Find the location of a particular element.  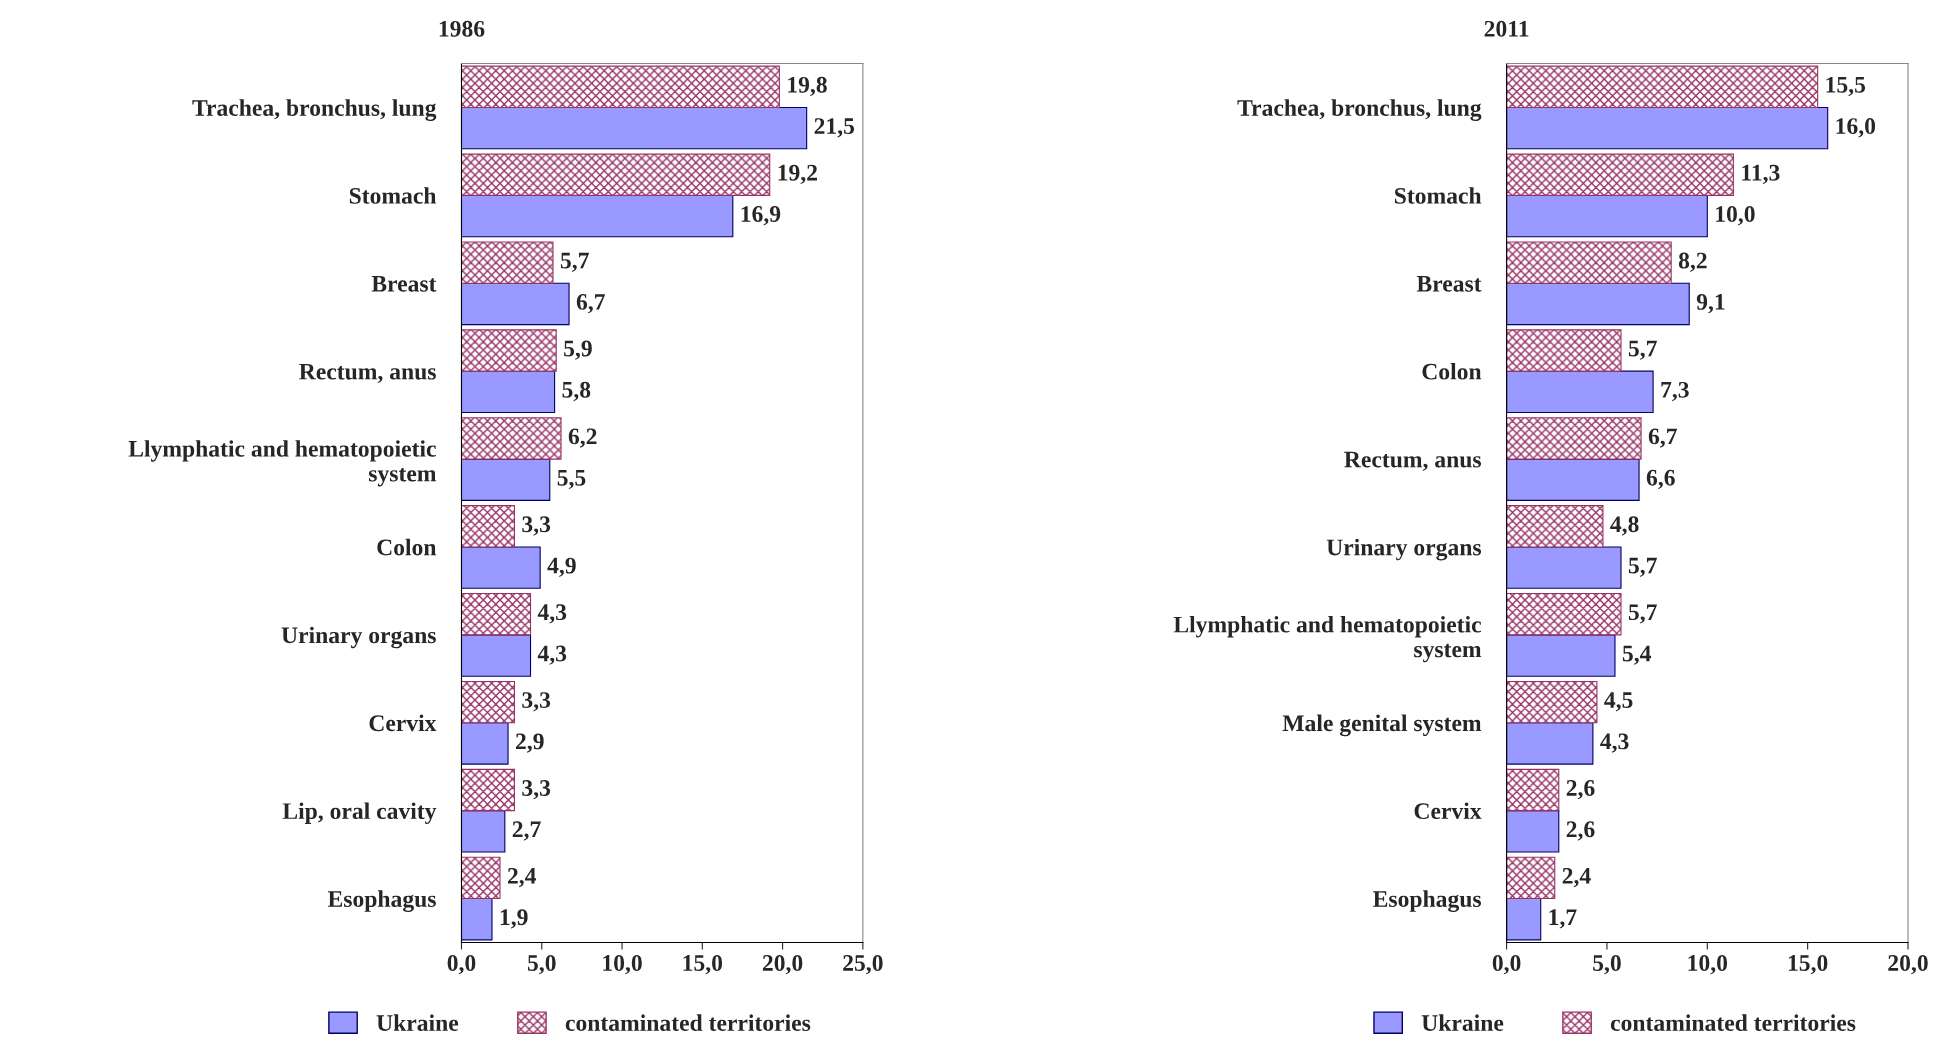

y-tick-label: Male genital system is located at coordinates (1382, 725).